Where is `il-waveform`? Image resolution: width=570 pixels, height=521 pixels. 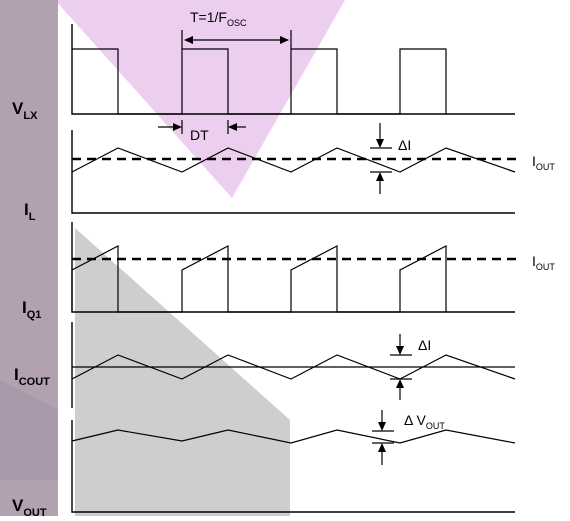 il-waveform is located at coordinates (293, 160).